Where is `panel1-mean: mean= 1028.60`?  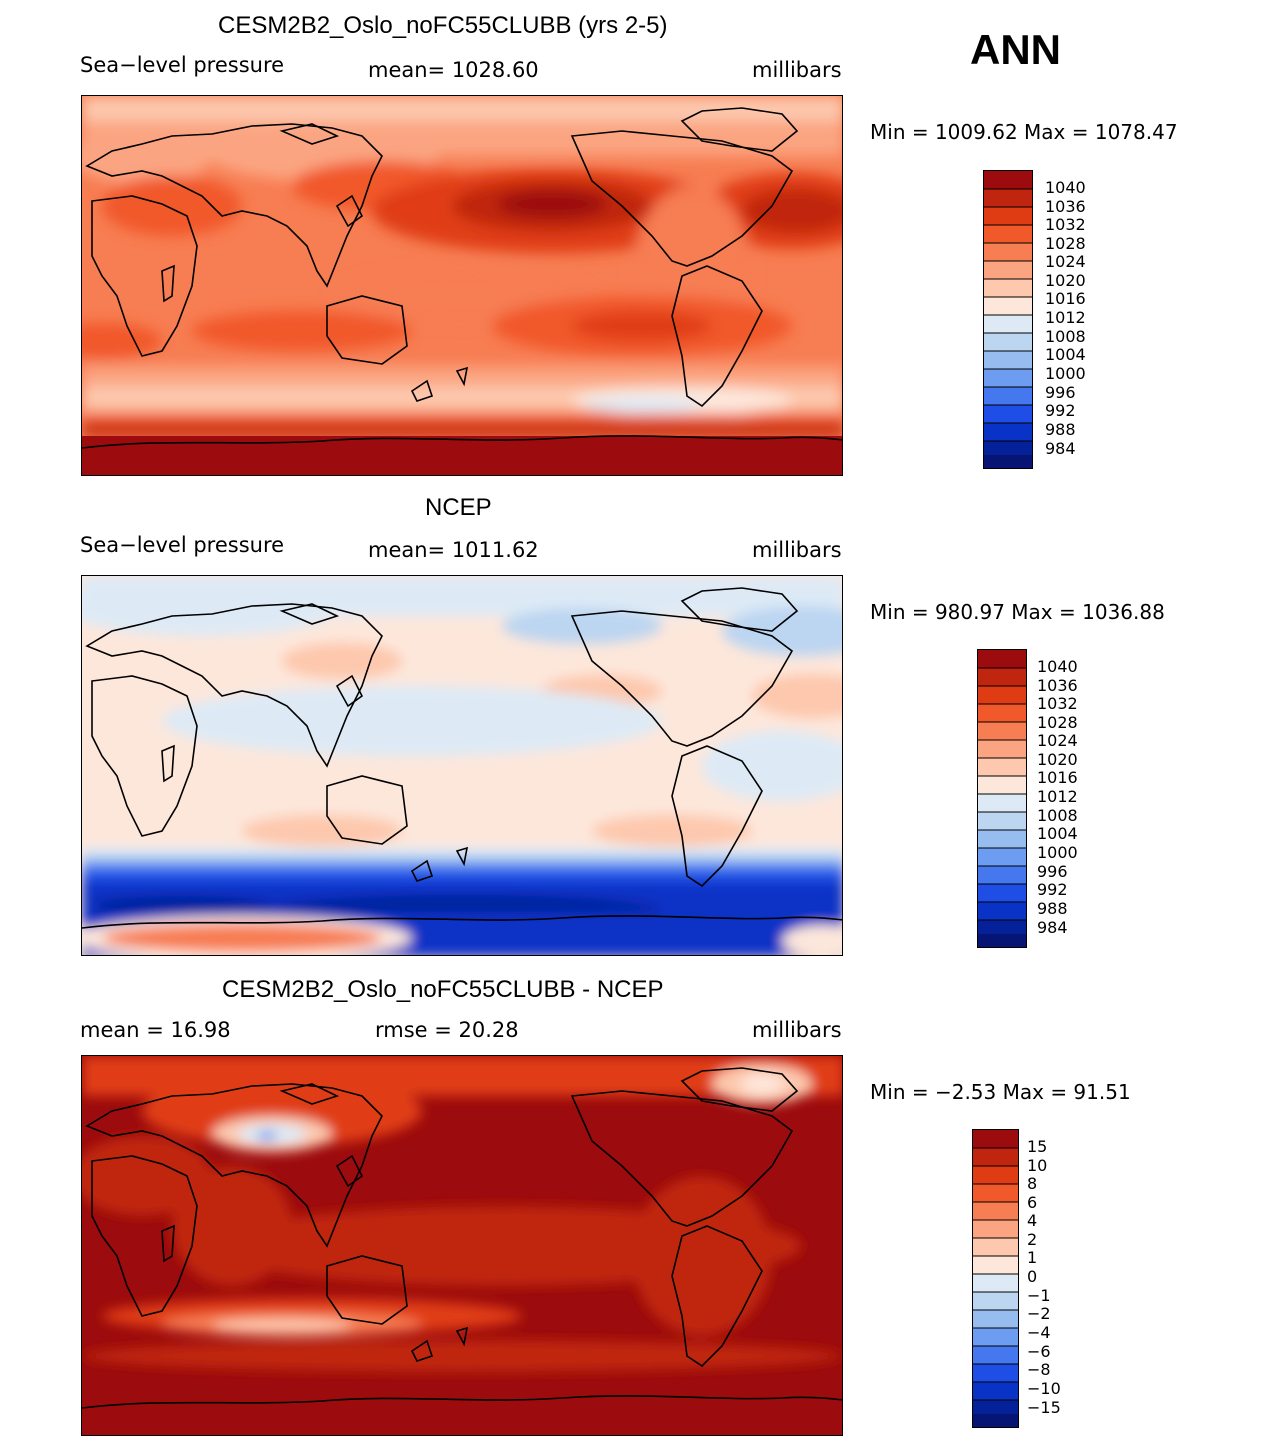
panel1-mean: mean= 1028.60 is located at coordinates (453, 70).